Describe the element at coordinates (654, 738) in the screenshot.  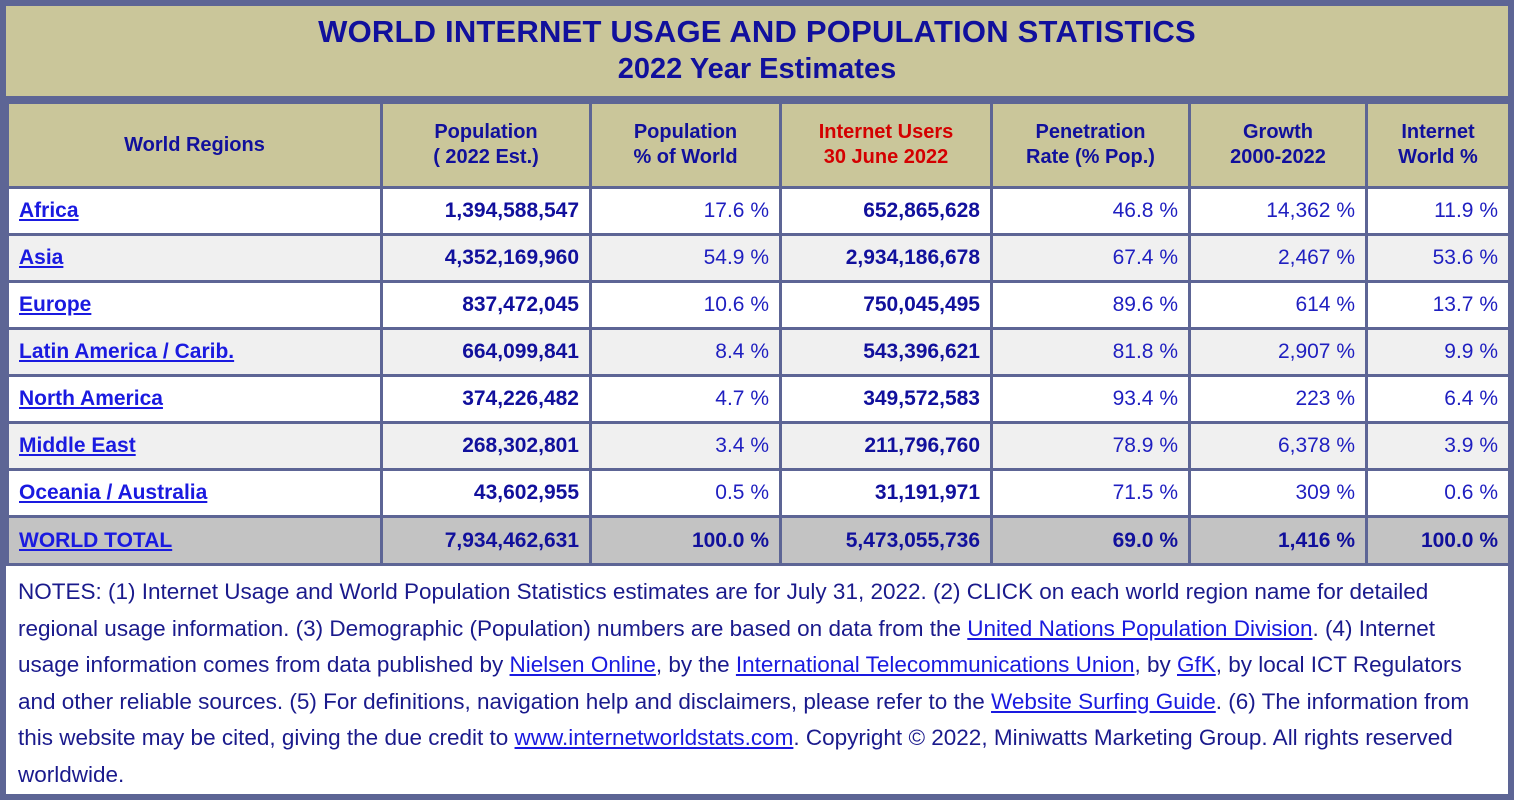
I see `link-internetworldstats: www.internetworldstats.com` at that location.